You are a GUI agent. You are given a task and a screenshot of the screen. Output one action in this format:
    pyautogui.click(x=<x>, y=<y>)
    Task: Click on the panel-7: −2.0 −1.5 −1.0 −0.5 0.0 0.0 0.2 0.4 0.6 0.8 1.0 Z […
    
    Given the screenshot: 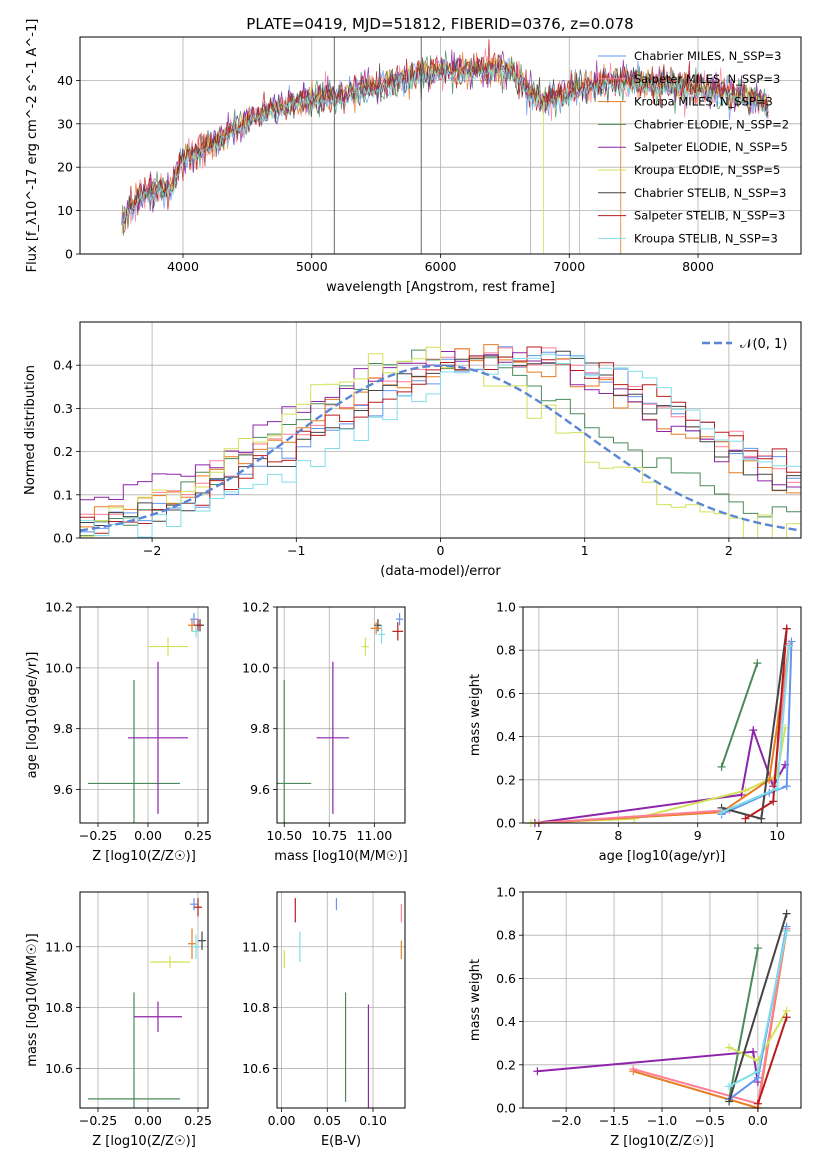 What is the action you would take?
    pyautogui.click(x=635, y=1017)
    